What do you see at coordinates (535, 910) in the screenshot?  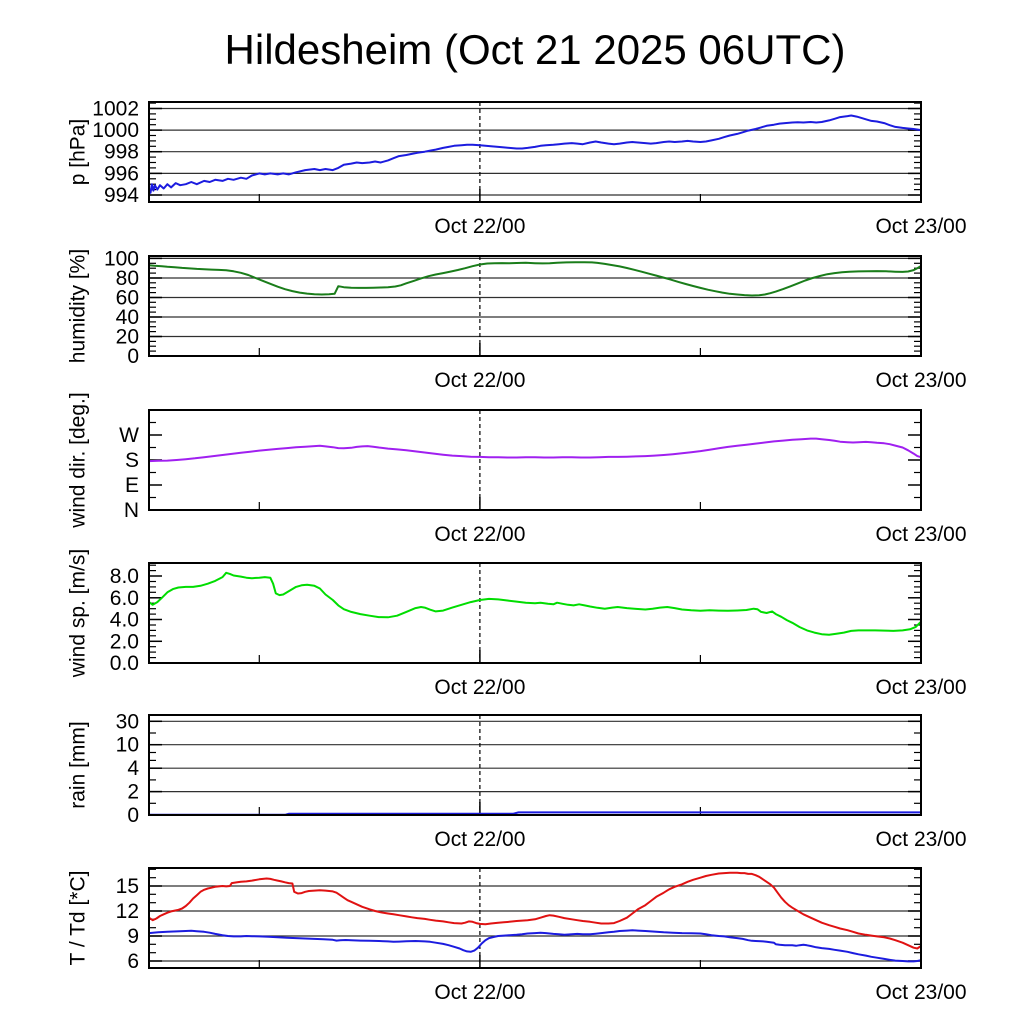 I see `temp-series-temperature` at bounding box center [535, 910].